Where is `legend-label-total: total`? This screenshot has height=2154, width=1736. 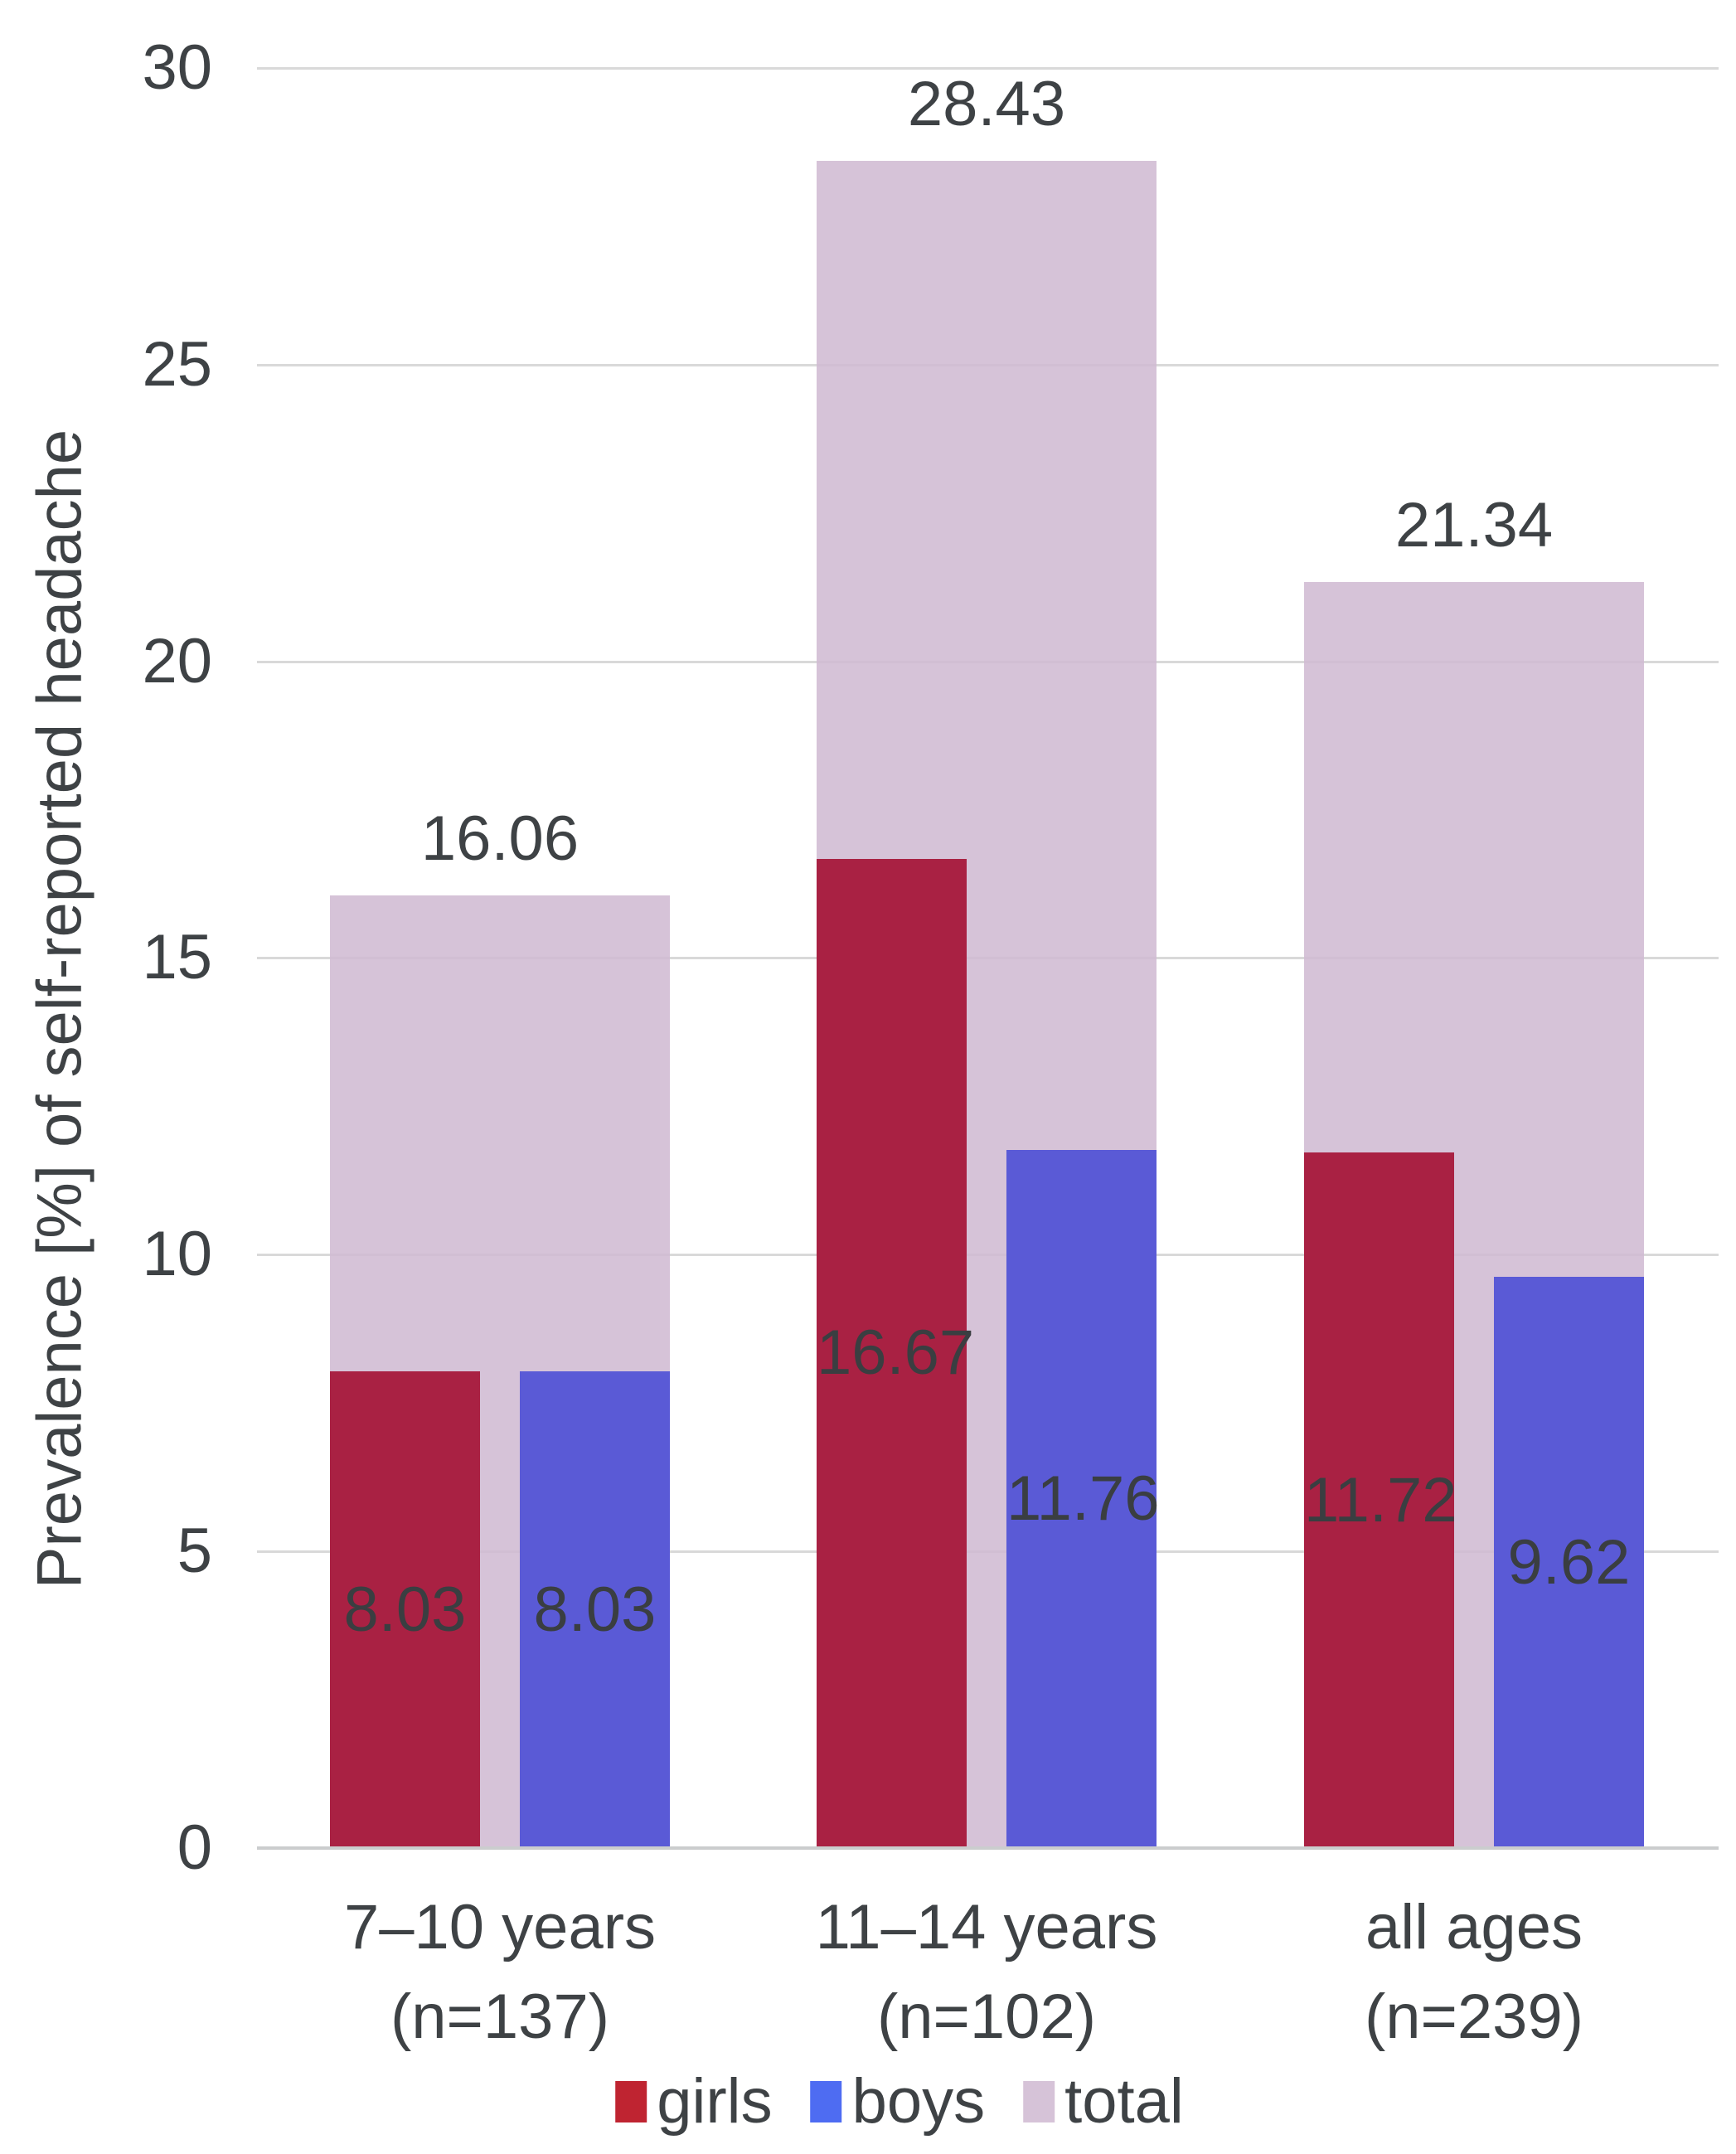 legend-label-total: total is located at coordinates (1124, 2101).